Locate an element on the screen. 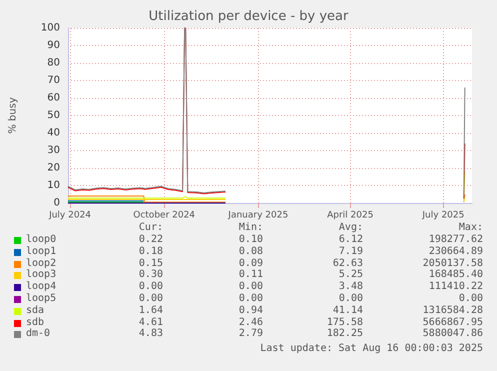 This screenshot has height=371, width=497. y-tick-label: 50 is located at coordinates (53, 115).